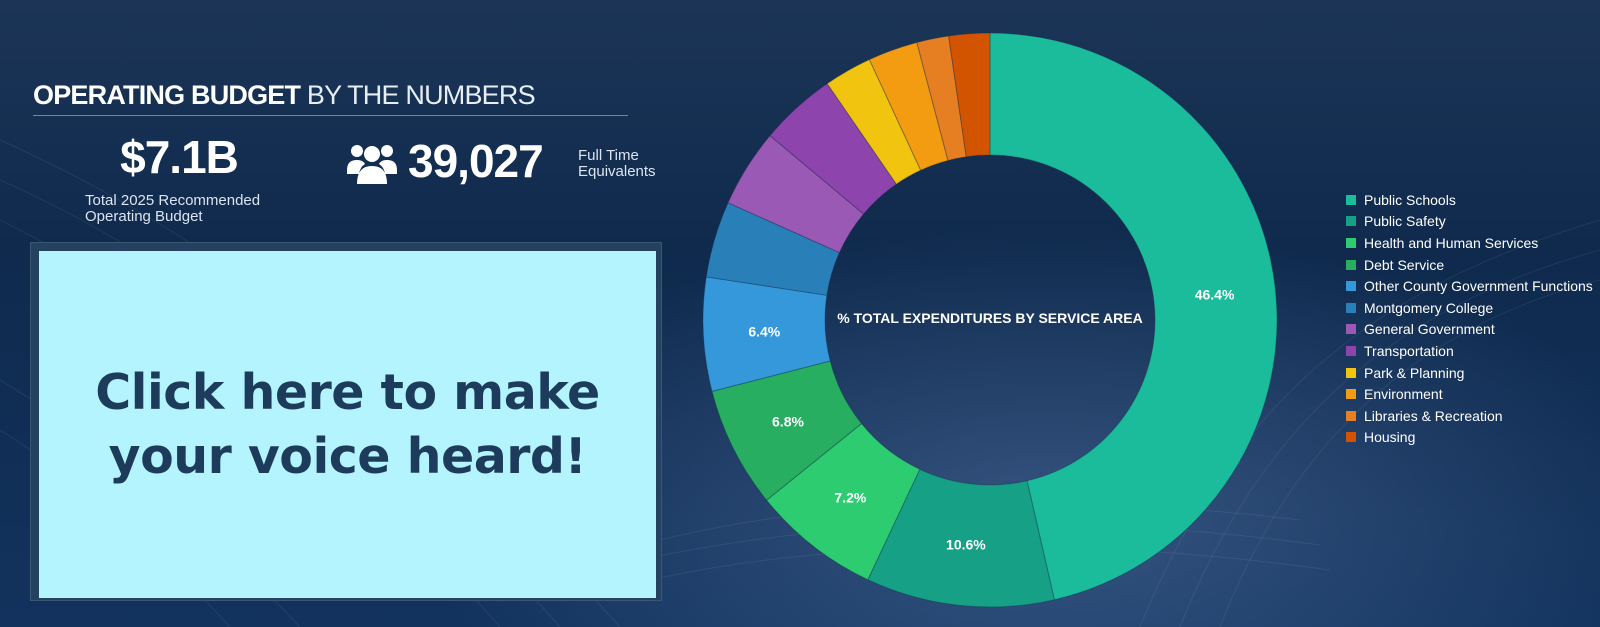 Image resolution: width=1600 pixels, height=627 pixels. I want to click on legend-item-health-and-human-services: Health and Human Services, so click(1469, 243).